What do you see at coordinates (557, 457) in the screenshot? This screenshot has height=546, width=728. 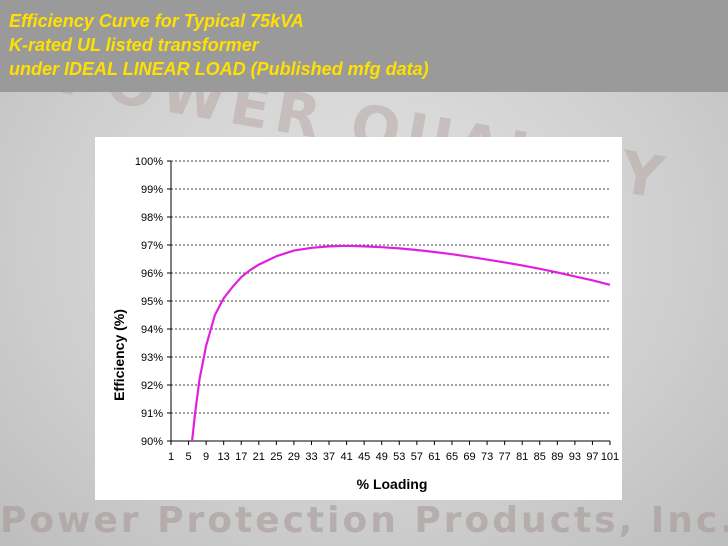 I see `x-tick-label: 89` at bounding box center [557, 457].